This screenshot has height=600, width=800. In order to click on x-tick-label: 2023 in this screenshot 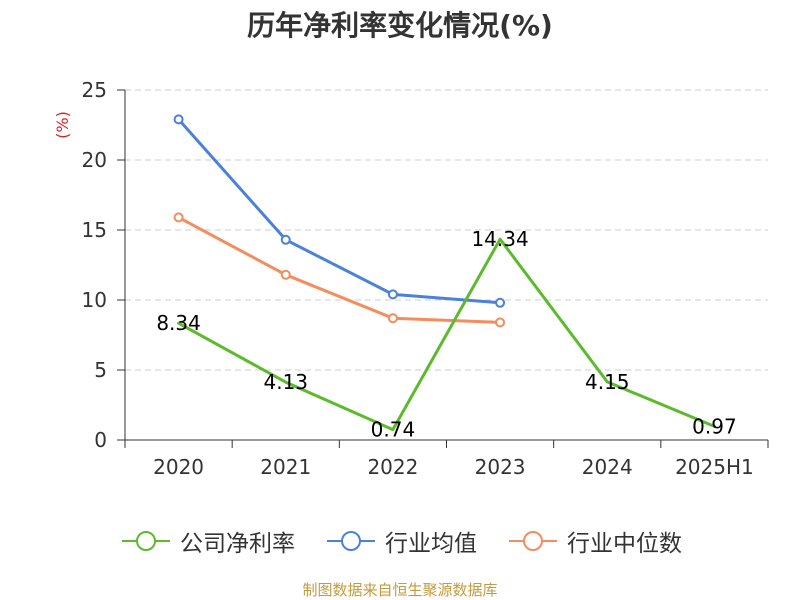, I will do `click(500, 467)`.